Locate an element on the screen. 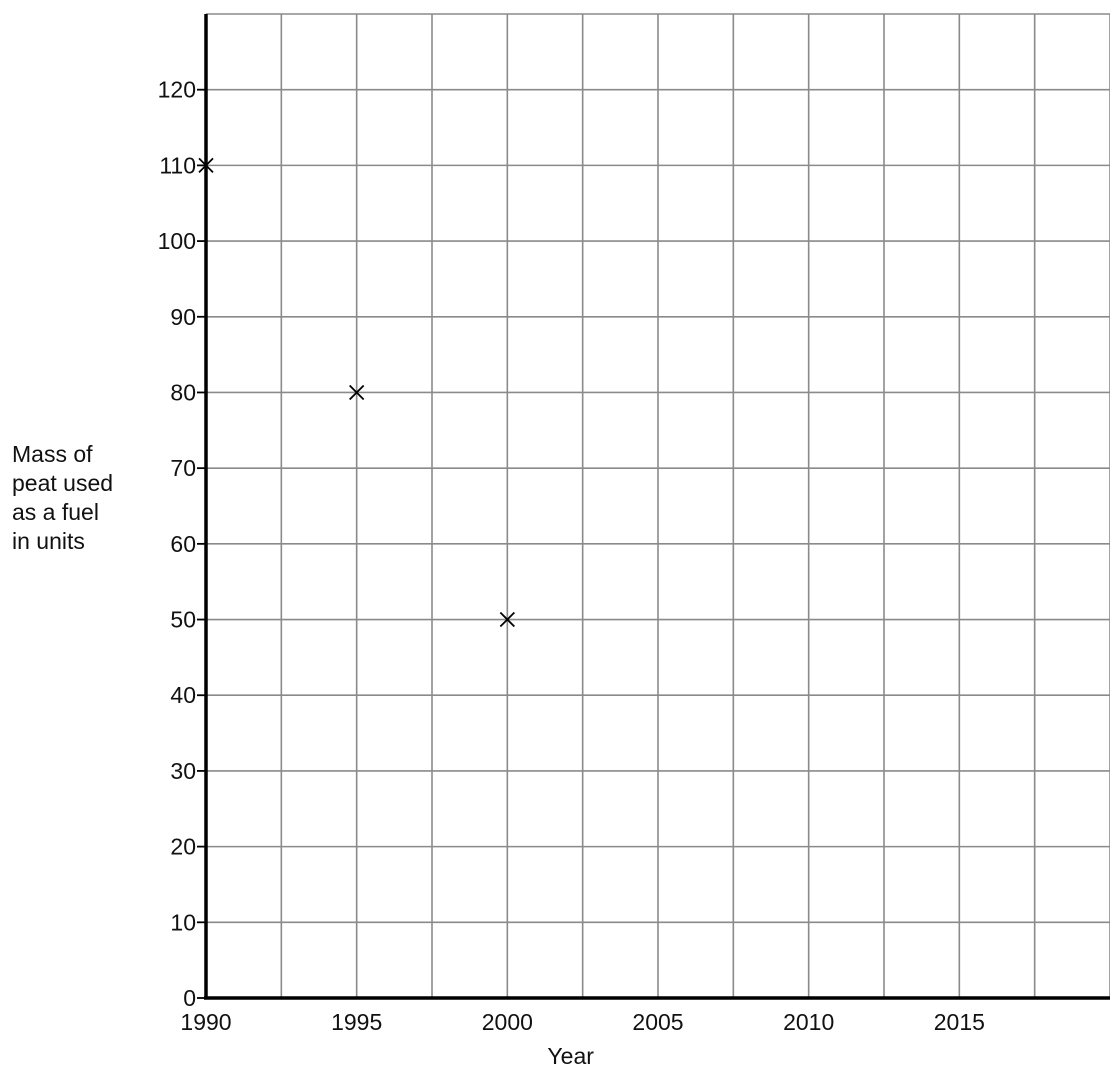 Image resolution: width=1110 pixels, height=1079 pixels. y-tick-label: 40 is located at coordinates (183, 695).